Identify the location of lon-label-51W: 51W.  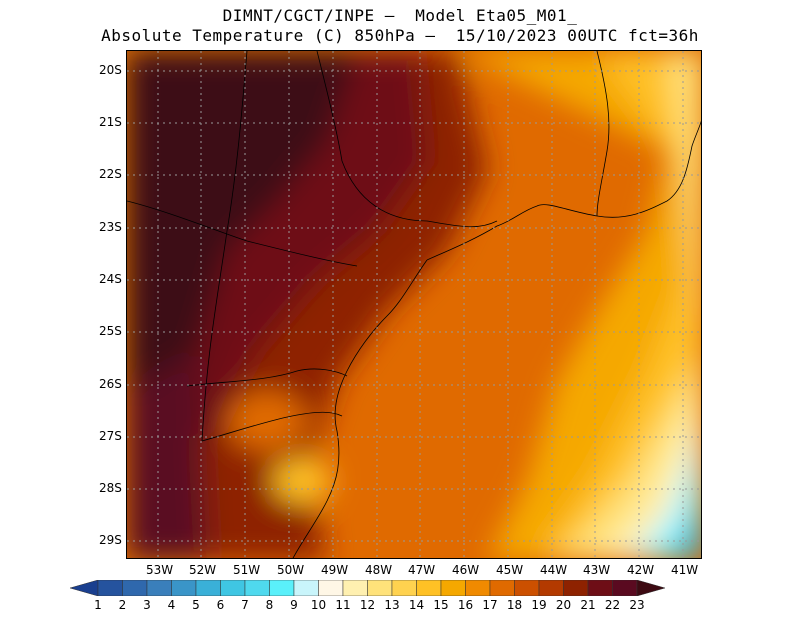
(247, 570).